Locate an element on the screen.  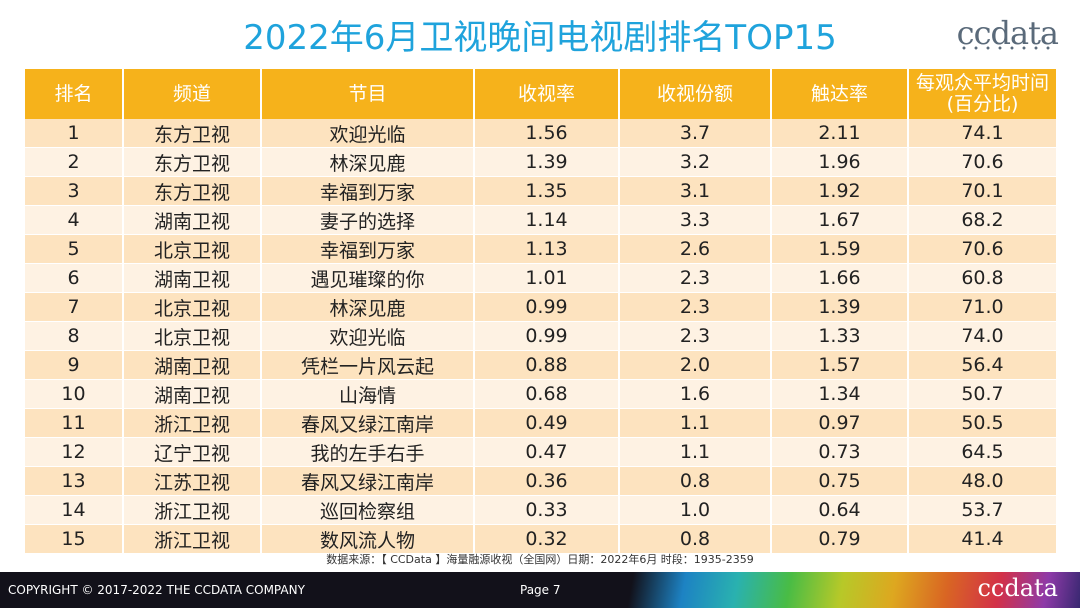
cell-rank: 2 is located at coordinates (74, 162).